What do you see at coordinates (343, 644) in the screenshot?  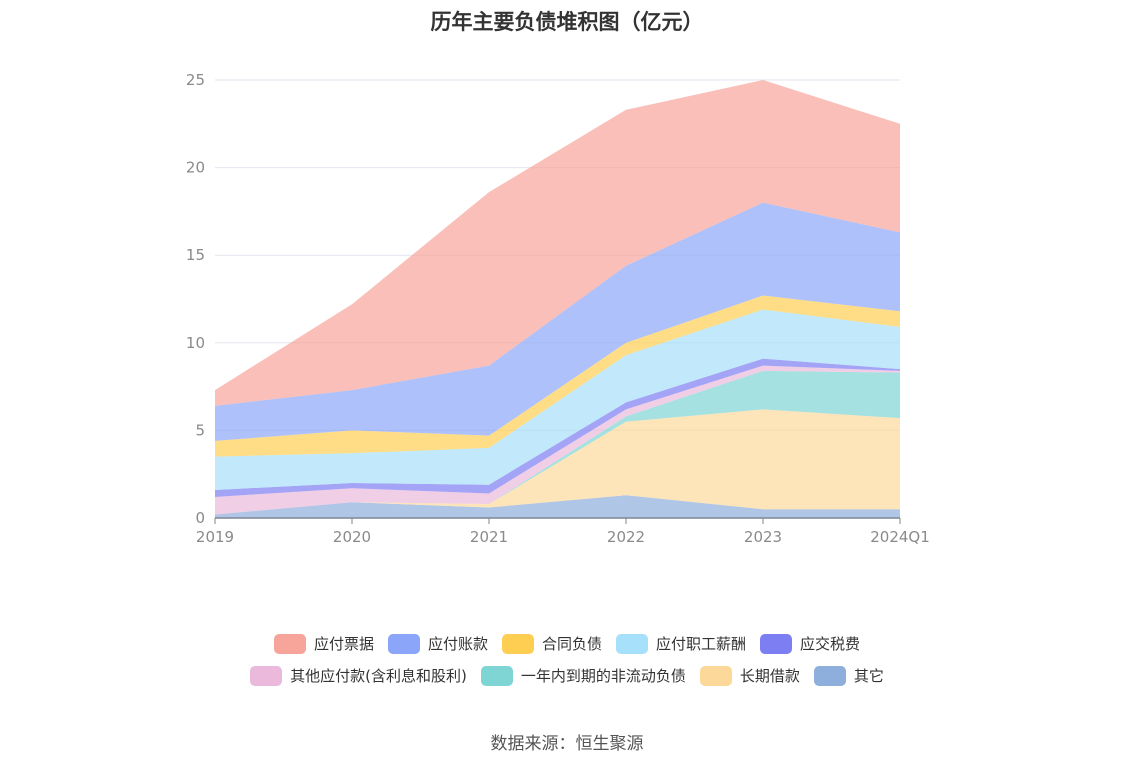 I see `legend-label: 应付票据` at bounding box center [343, 644].